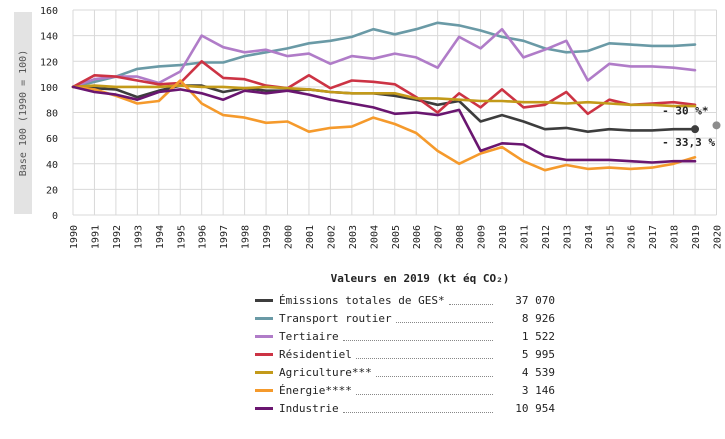 The height and width of the screenshot is (439, 725). I want to click on y-tick-label: 0, so click(55, 216).